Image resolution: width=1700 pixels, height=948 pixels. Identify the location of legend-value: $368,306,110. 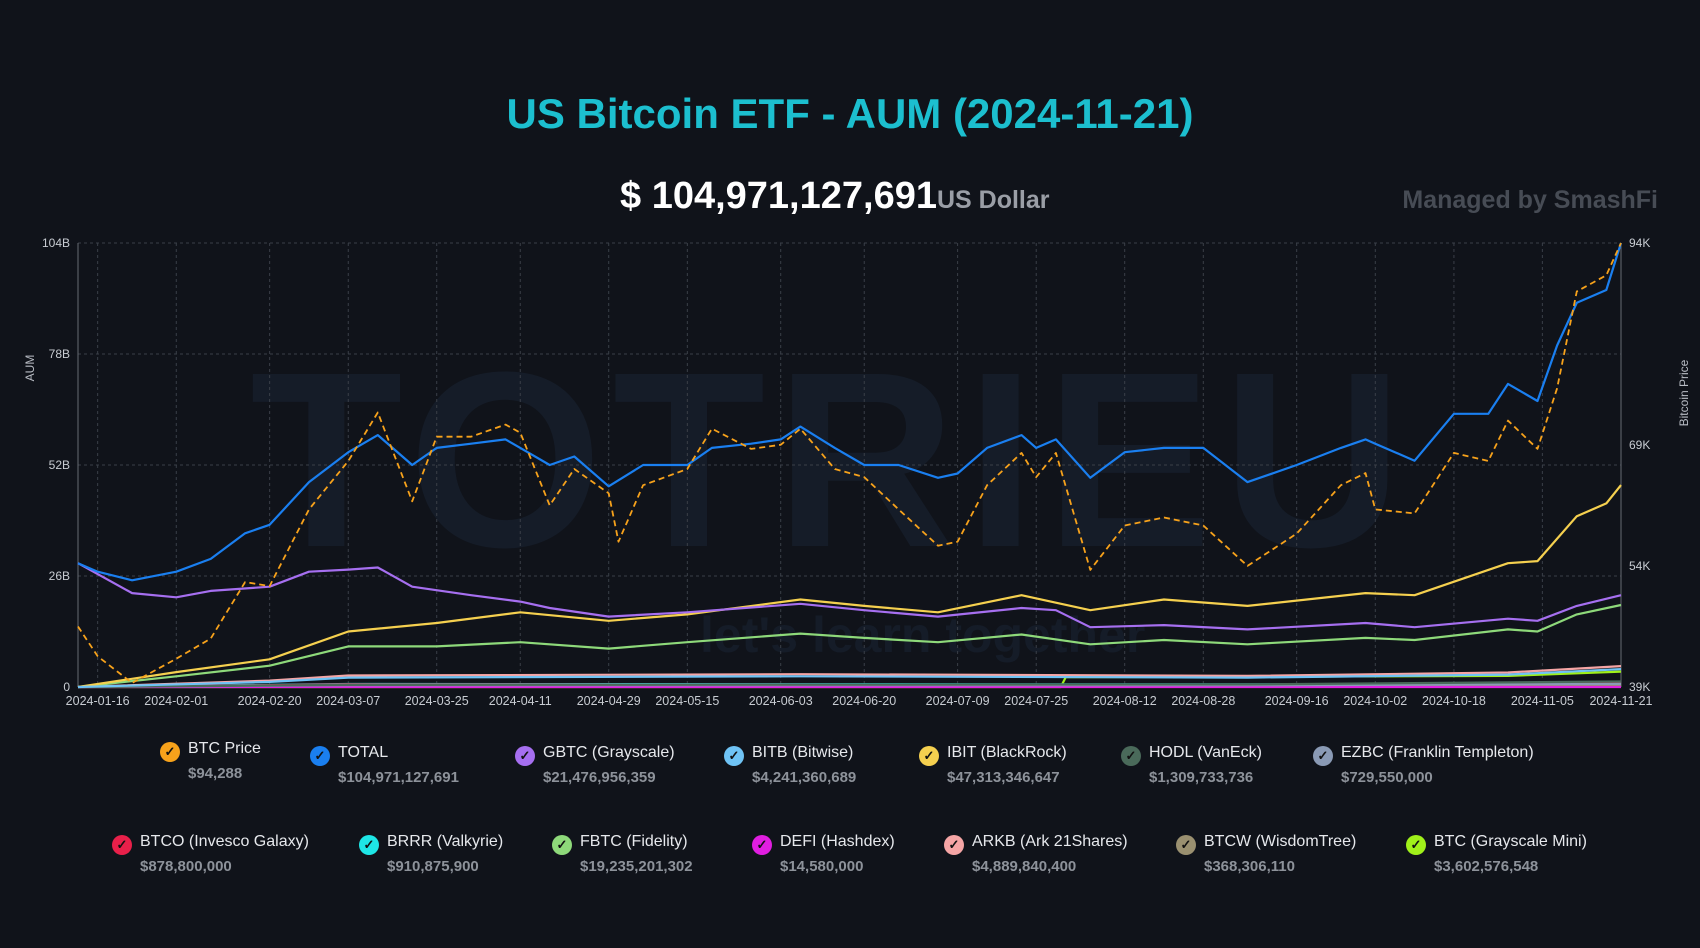
(1249, 866).